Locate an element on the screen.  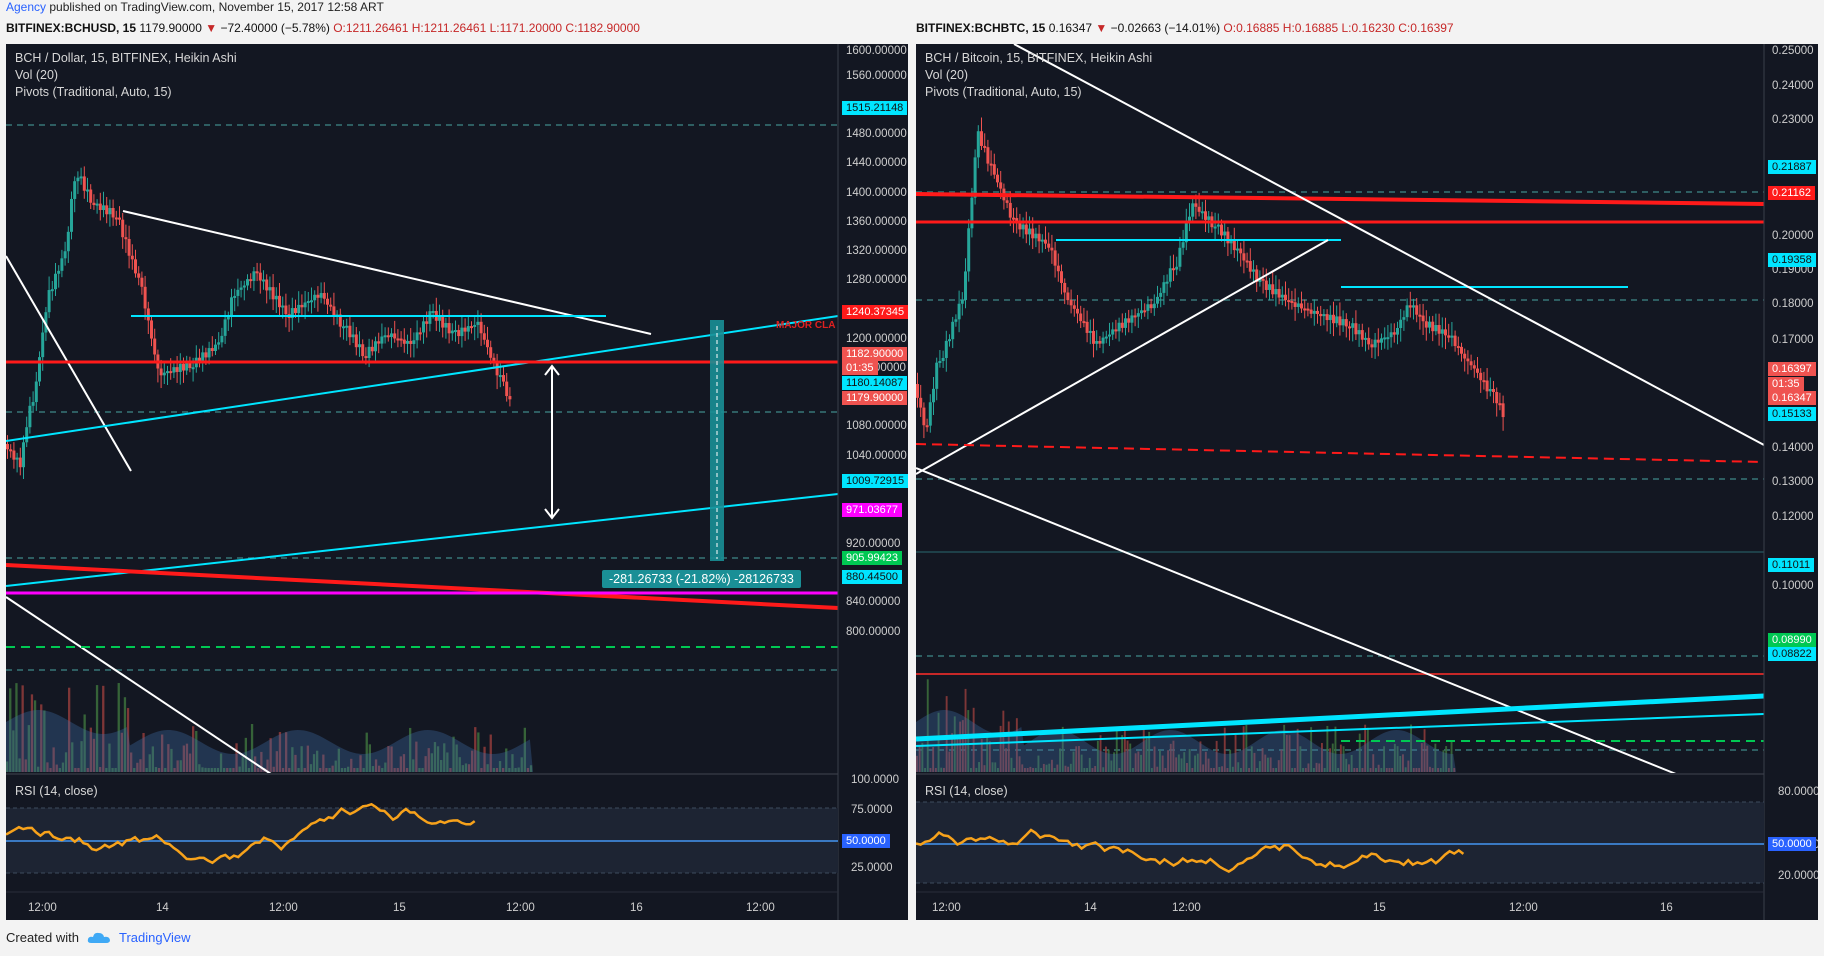
price-tick-label: 1440.00000 is located at coordinates (876, 163).